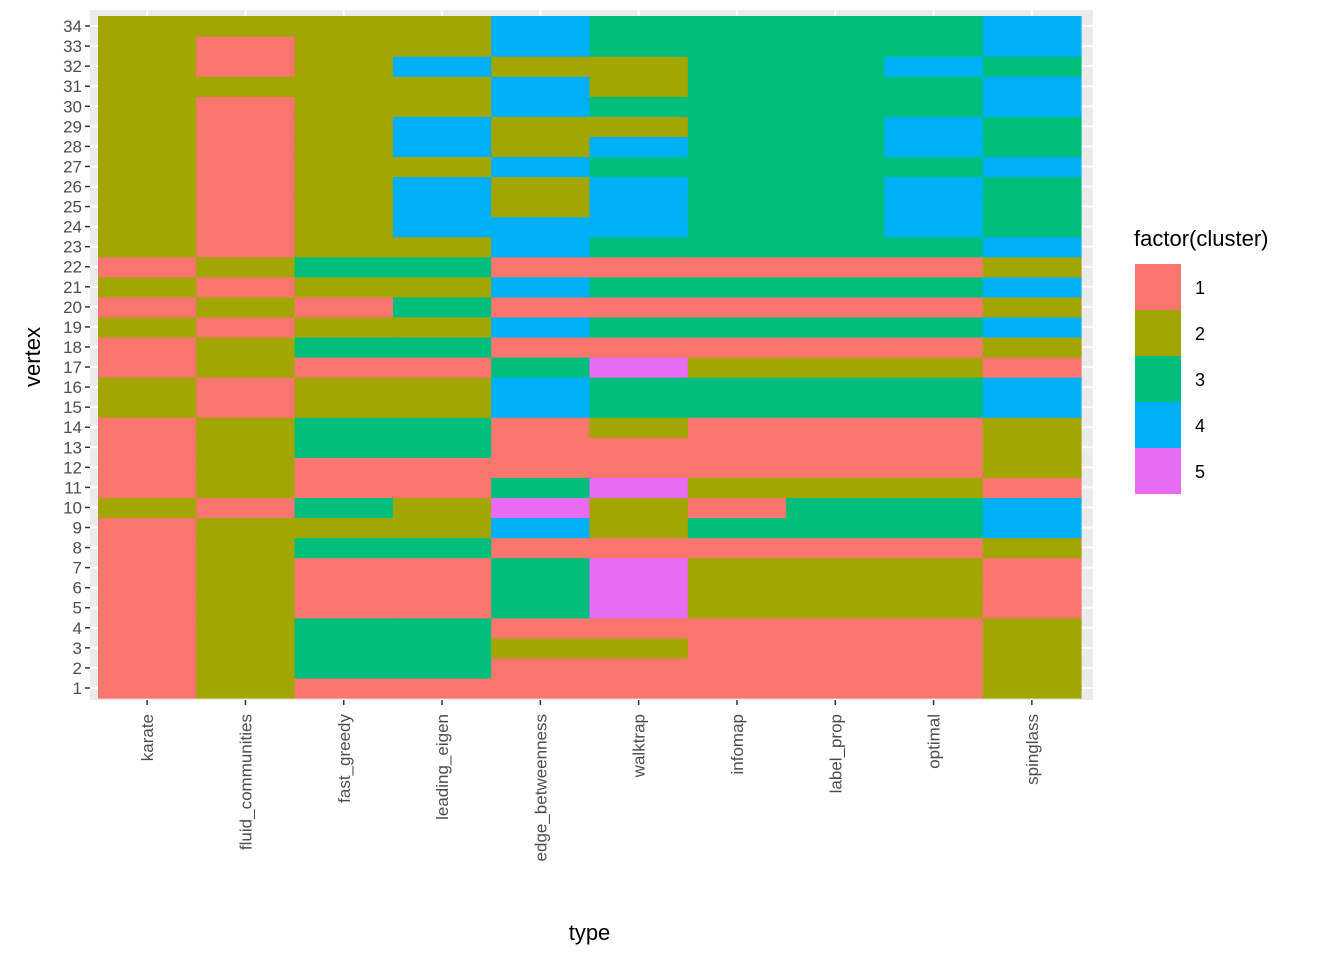  Describe the element at coordinates (72, 46) in the screenshot. I see `y-tick-label: 33` at that location.